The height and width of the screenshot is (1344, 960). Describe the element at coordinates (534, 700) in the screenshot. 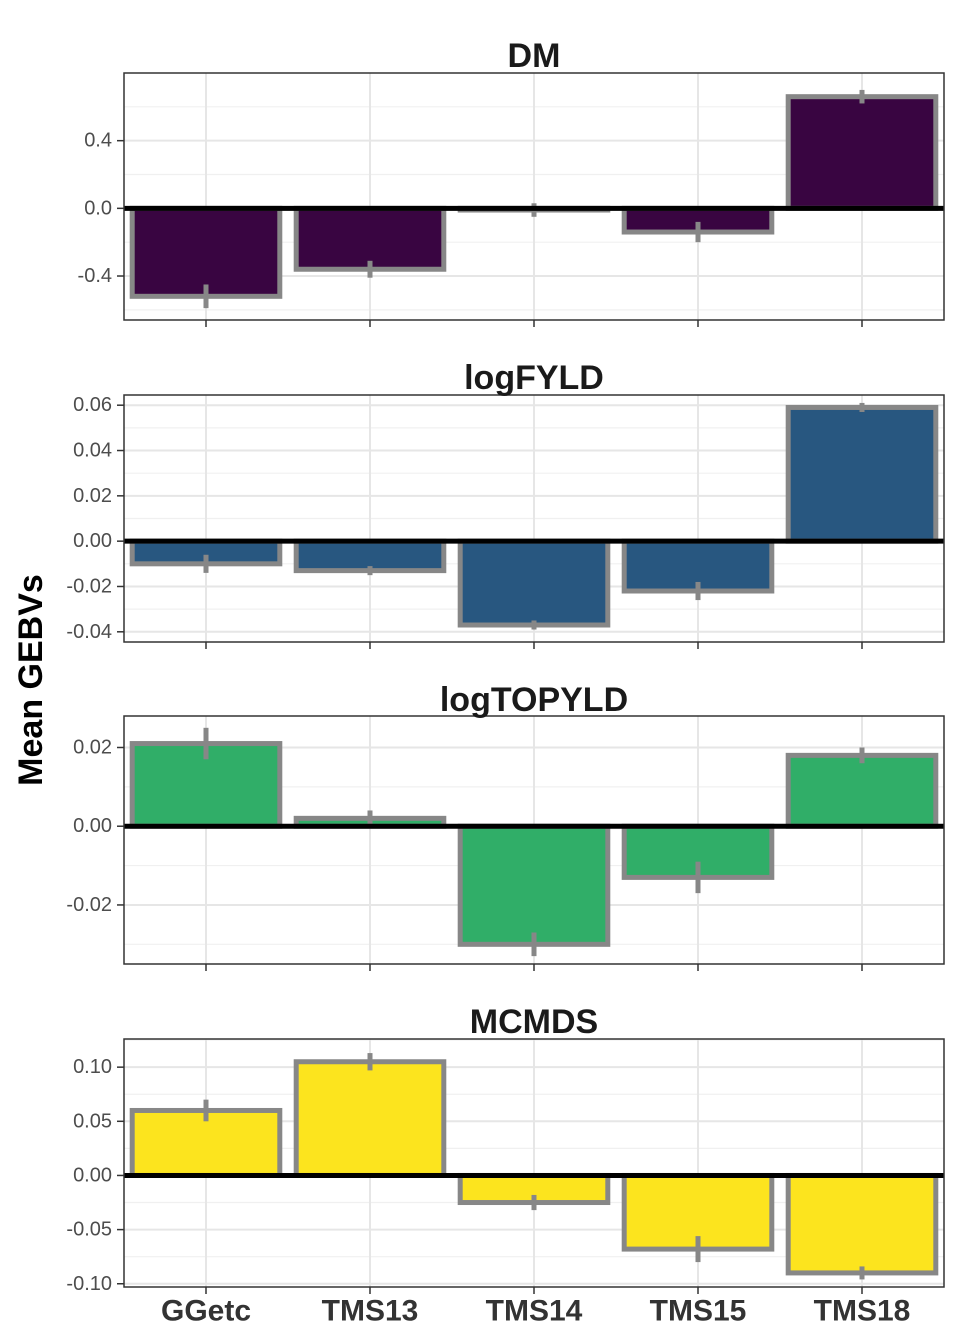

I see `panel-title: logTOPYLD` at that location.